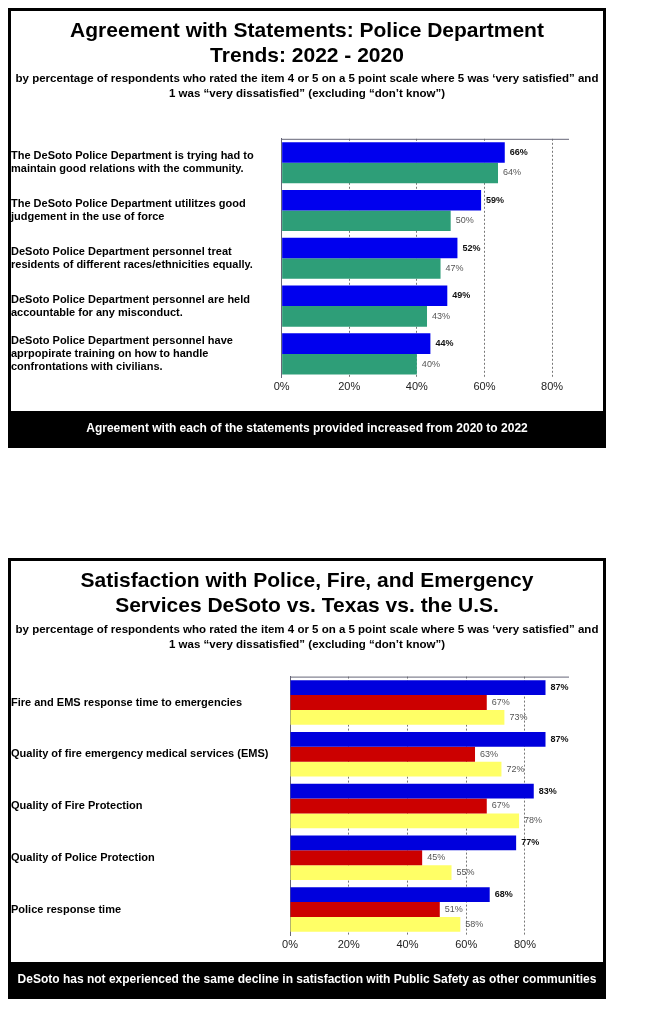 This screenshot has height=1024, width=649. I want to click on y-tick-label: Quality of Fire Protection, so click(77, 804).